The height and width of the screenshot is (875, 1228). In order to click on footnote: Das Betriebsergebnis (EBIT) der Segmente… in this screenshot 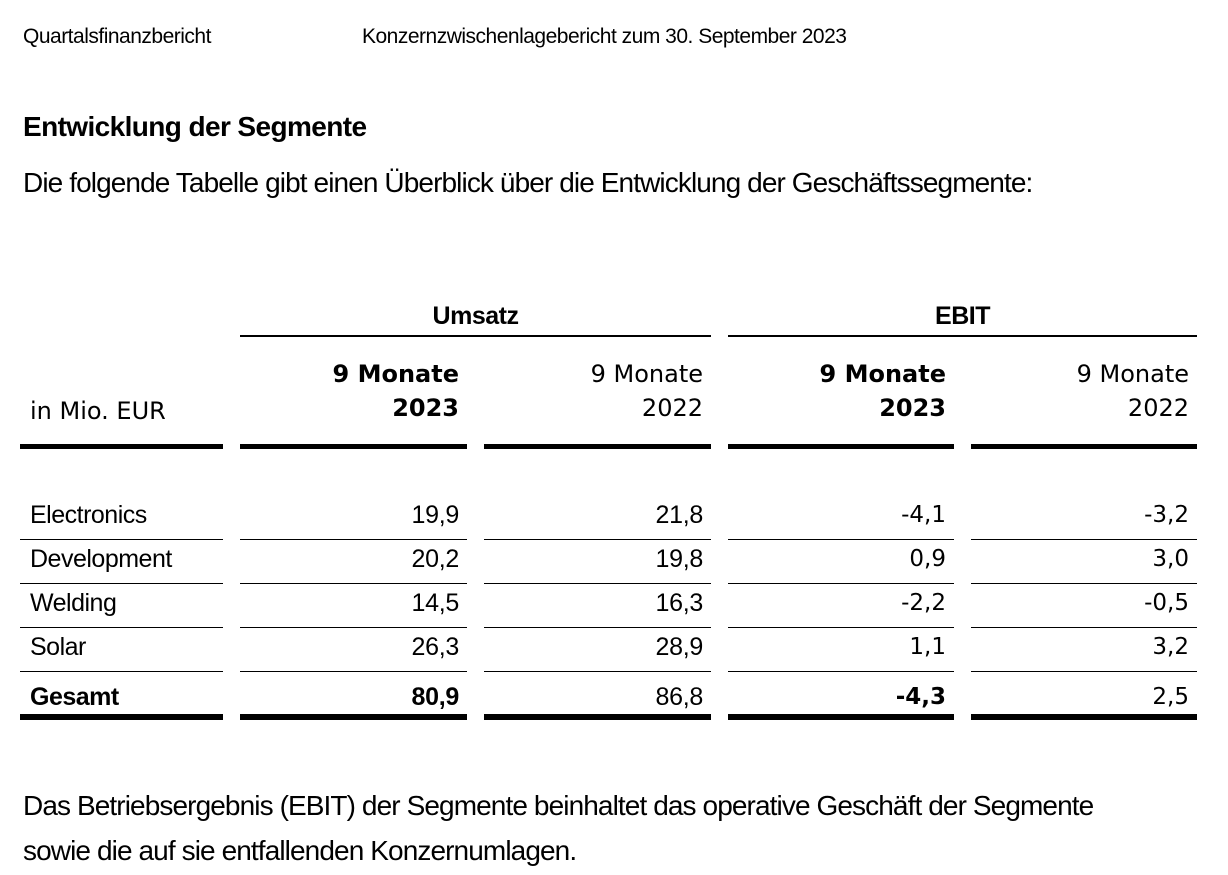, I will do `click(558, 828)`.